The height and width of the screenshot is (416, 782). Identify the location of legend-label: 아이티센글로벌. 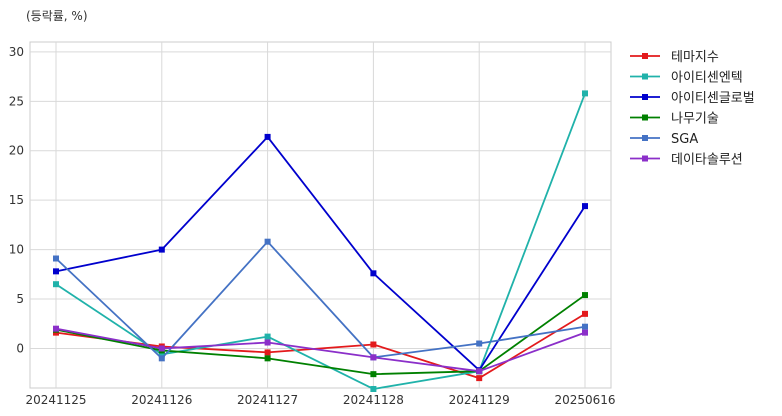
(713, 98).